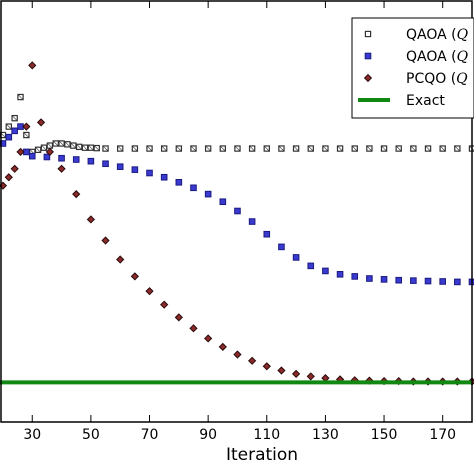 The image size is (474, 474). I want to click on legend: QAOA (Q QAOA (Q PCQO (Q Exact, so click(412, 68).